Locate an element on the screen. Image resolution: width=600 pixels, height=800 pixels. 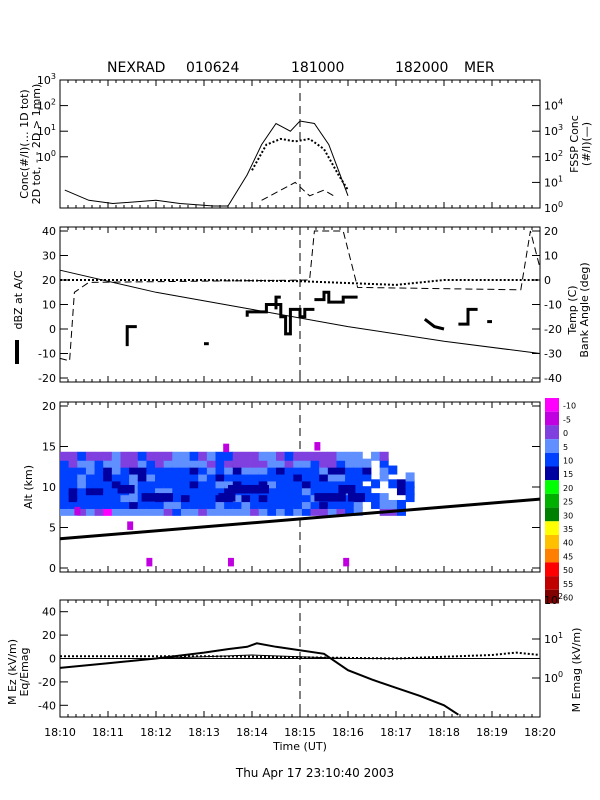
p2-y-right-tick-label: -30 is located at coordinates (553, 354).